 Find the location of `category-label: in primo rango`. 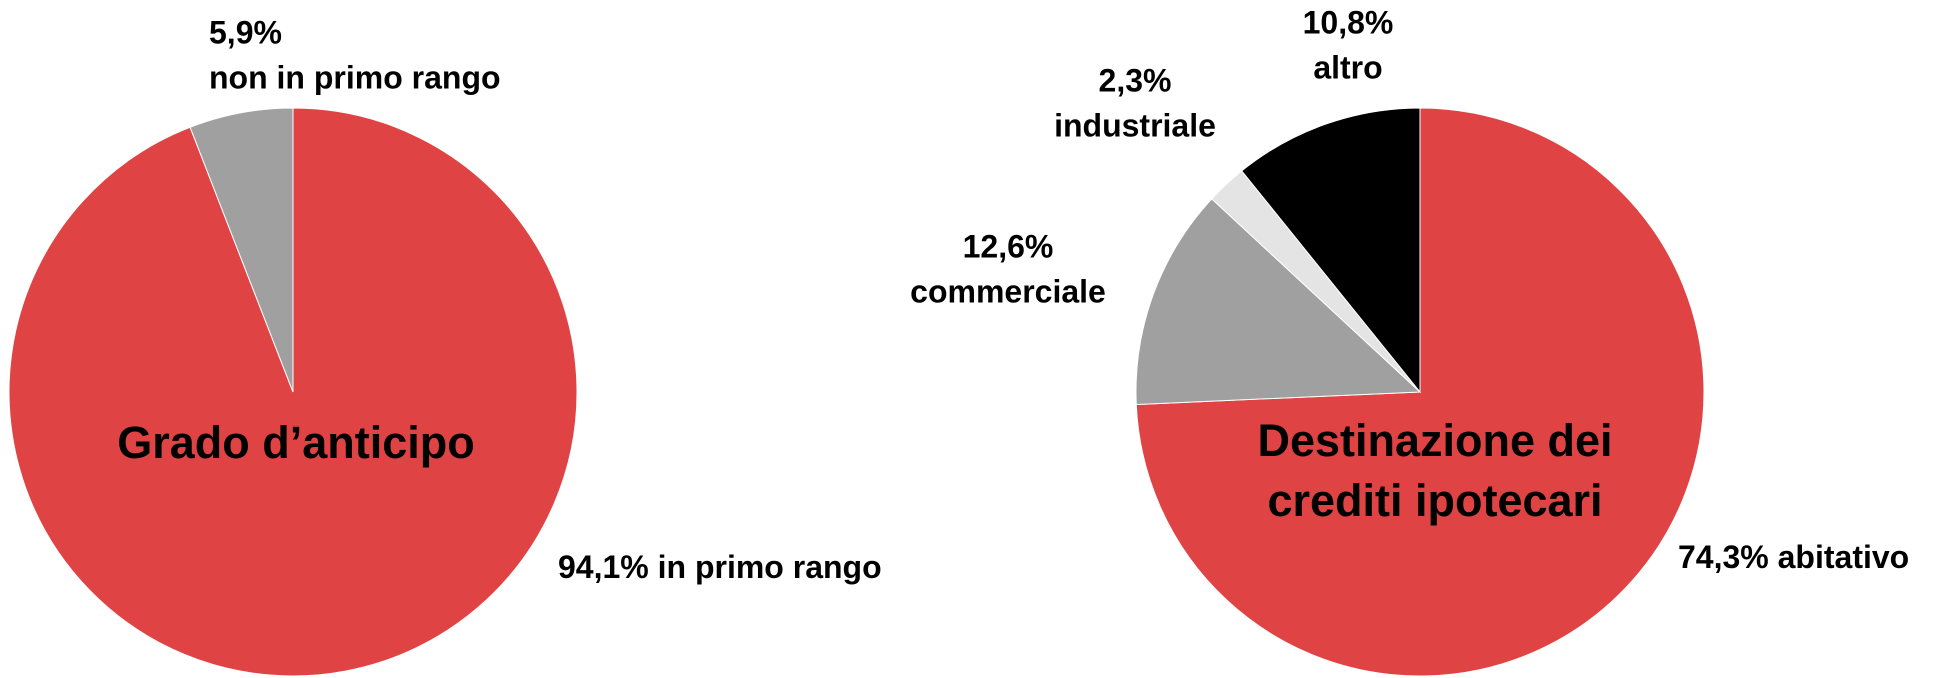

category-label: in primo rango is located at coordinates (770, 567).